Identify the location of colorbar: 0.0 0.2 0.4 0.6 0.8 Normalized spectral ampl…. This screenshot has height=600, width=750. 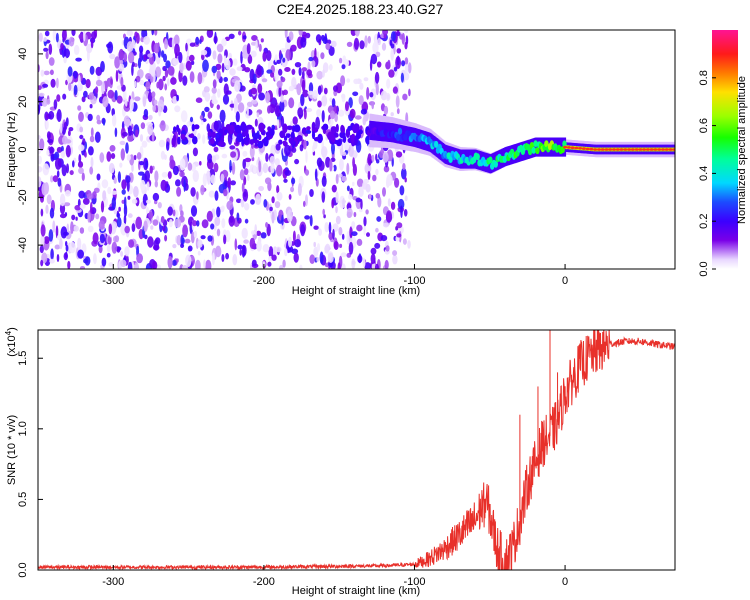
(723, 153).